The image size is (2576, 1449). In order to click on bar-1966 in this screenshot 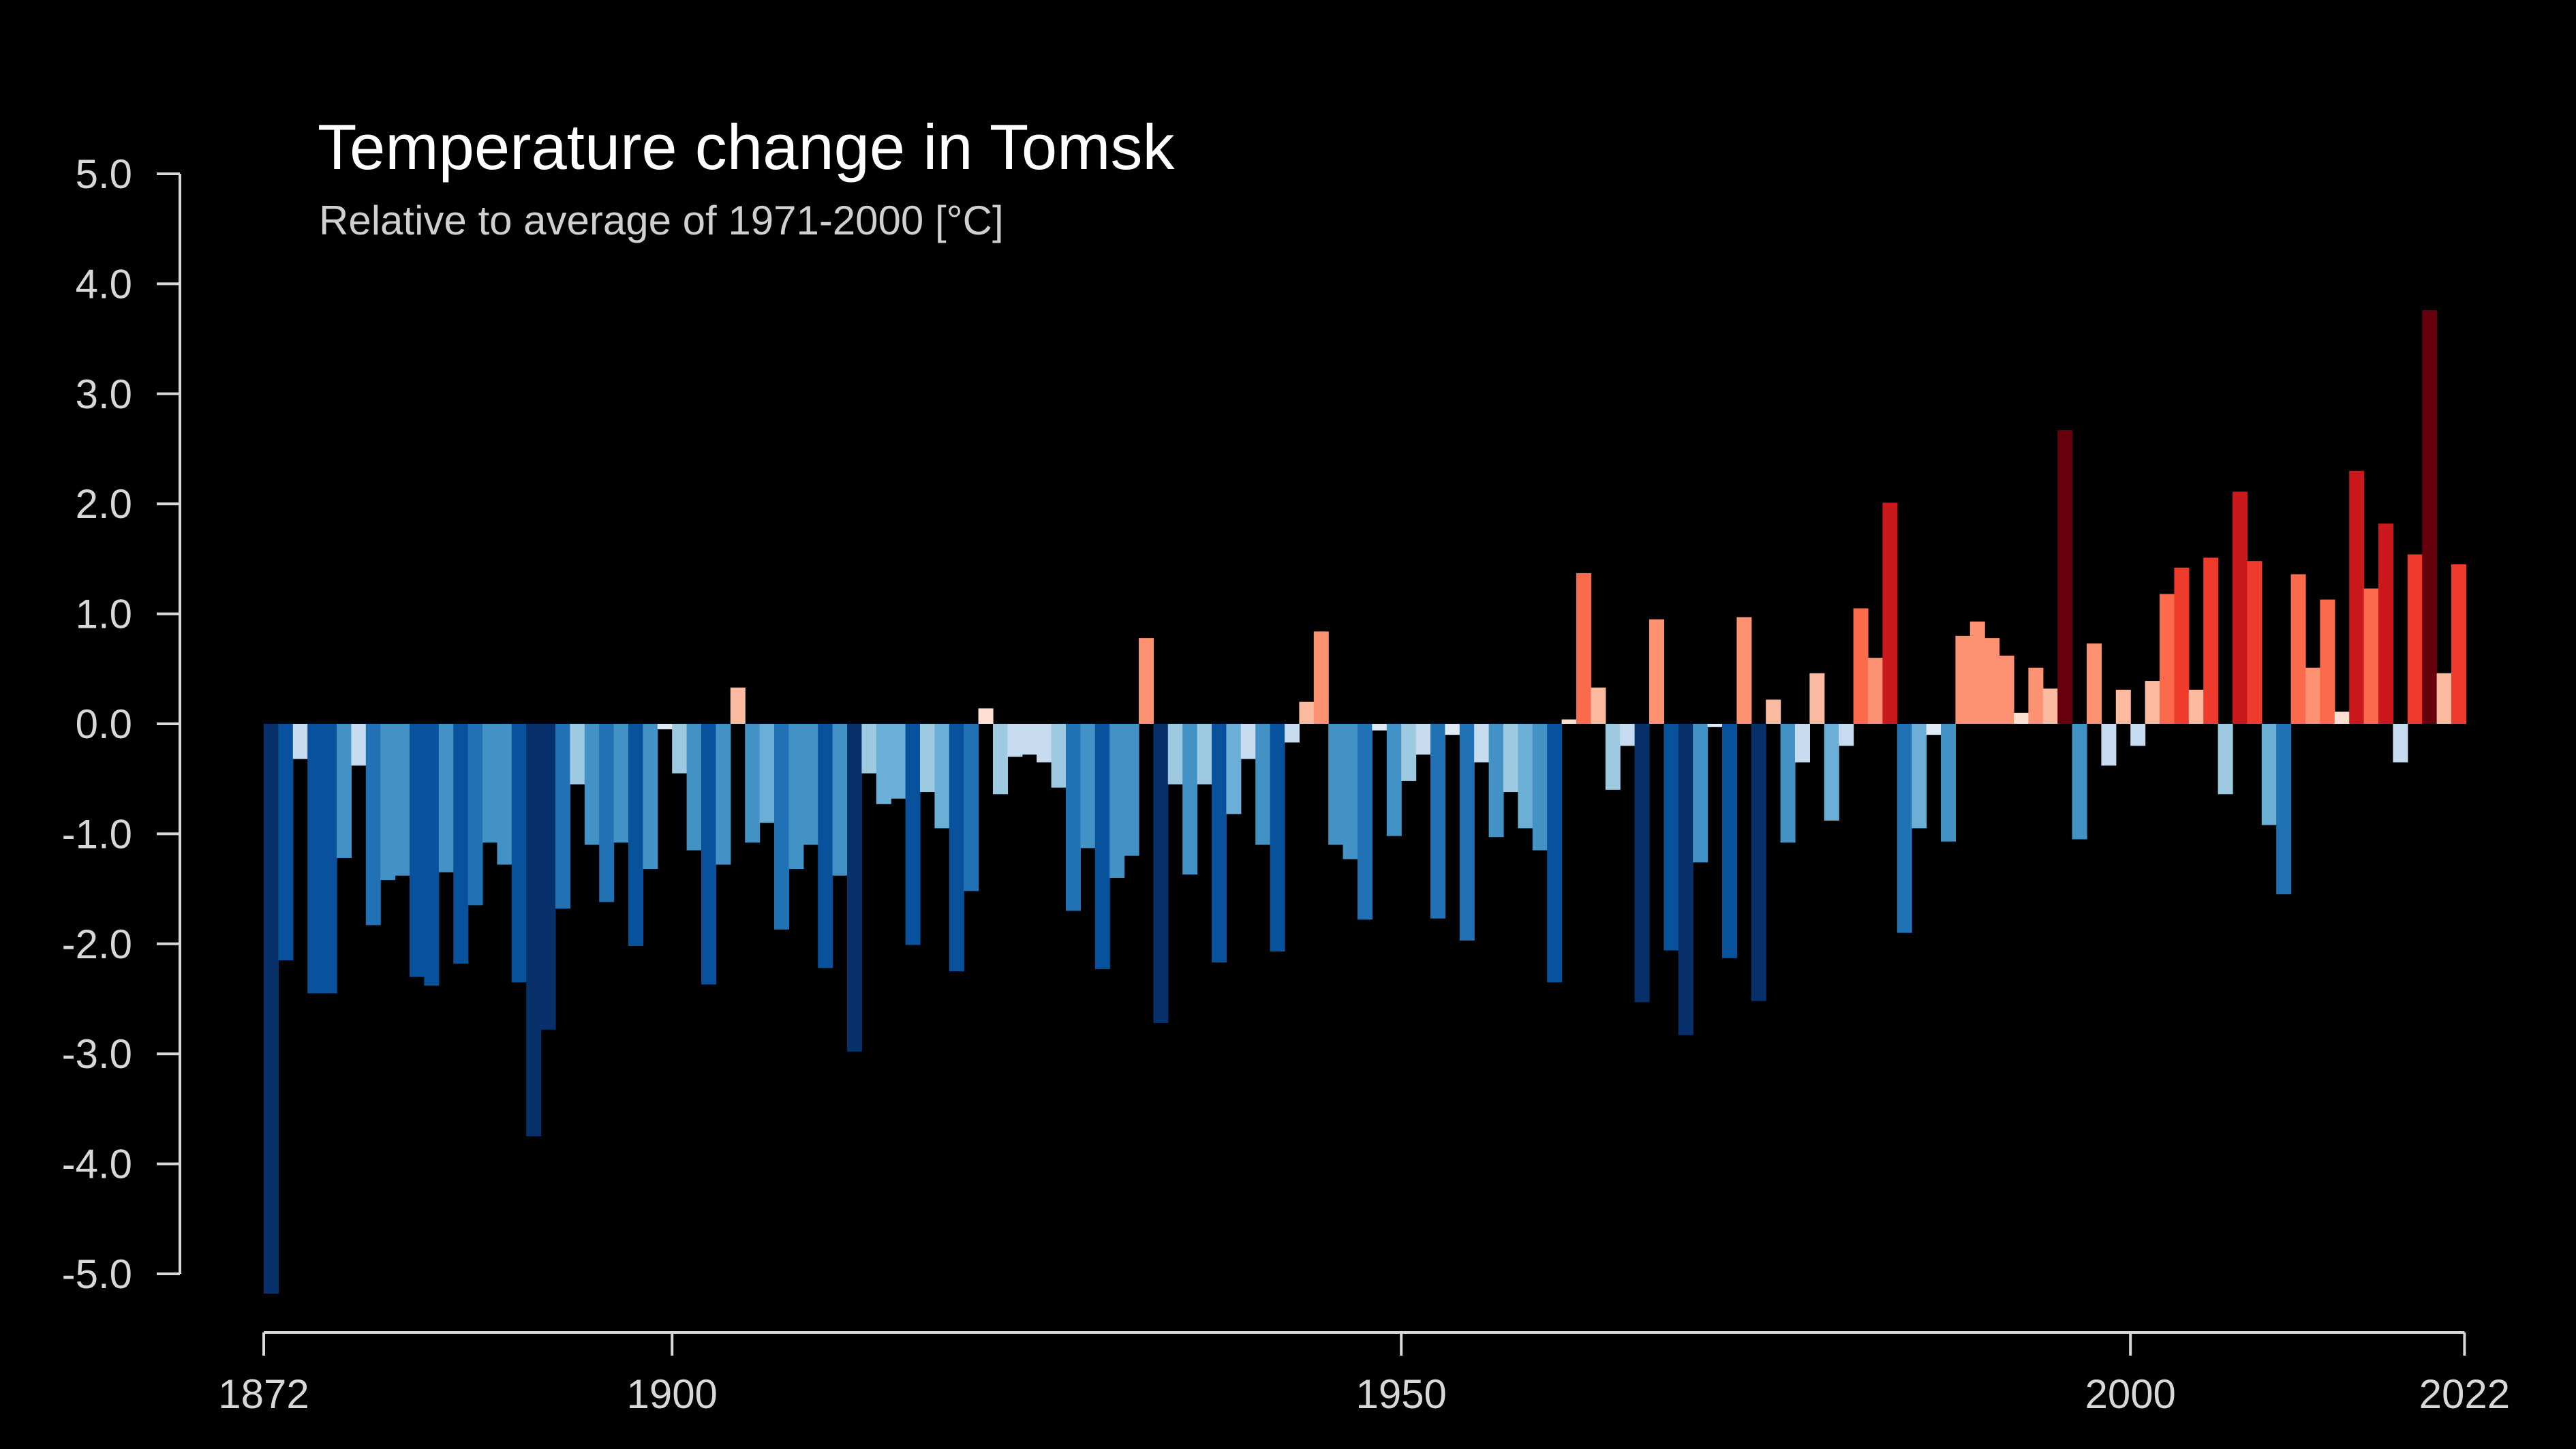, I will do `click(1642, 863)`.